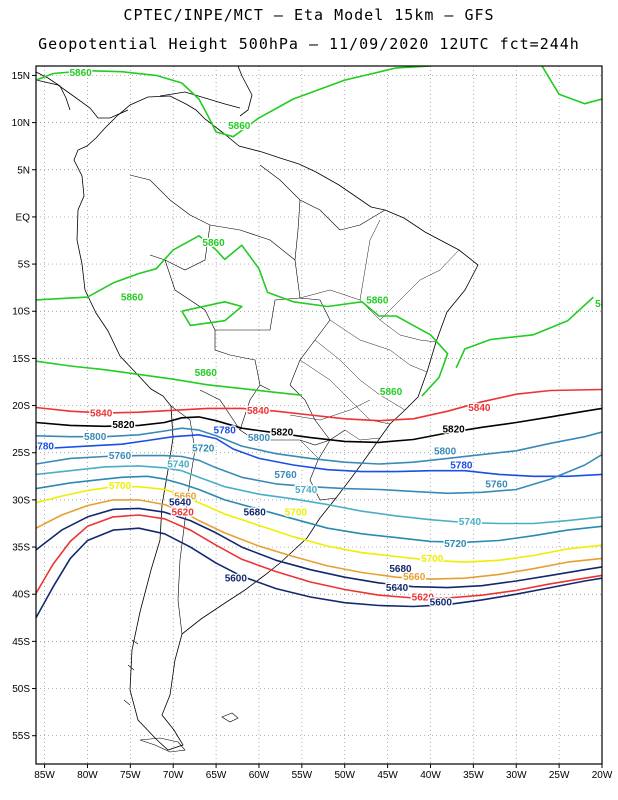 Image resolution: width=618 pixels, height=800 pixels. What do you see at coordinates (21, 548) in the screenshot?
I see `lat-tick-label: 35S` at bounding box center [21, 548].